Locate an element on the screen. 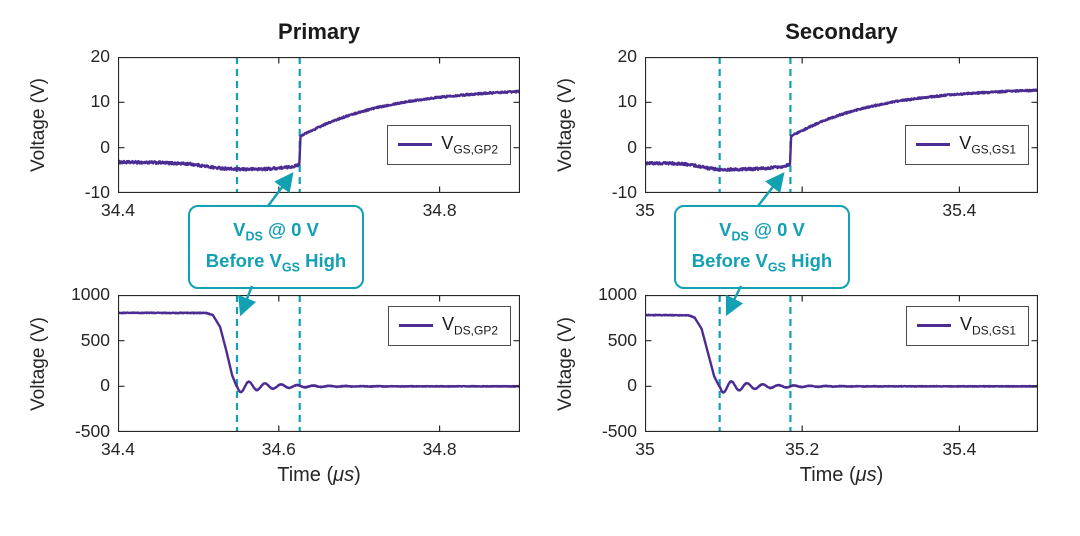 Image resolution: width=1080 pixels, height=536 pixels. plot-title-primary: Primary is located at coordinates (319, 31).